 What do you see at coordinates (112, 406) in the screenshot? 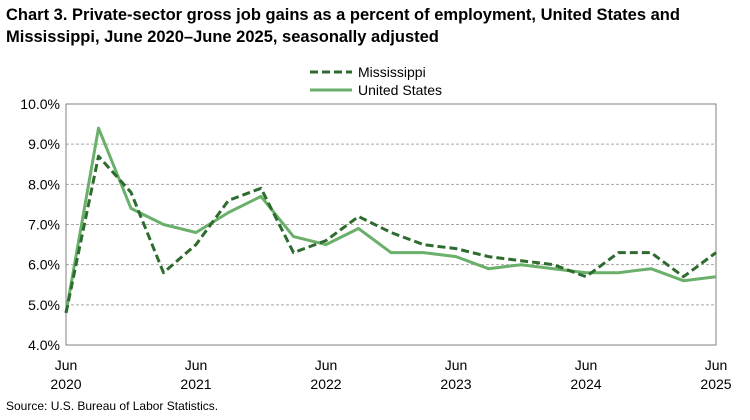
I see `source-note: Source: U.S. Bureau of Labor Statistics.` at bounding box center [112, 406].